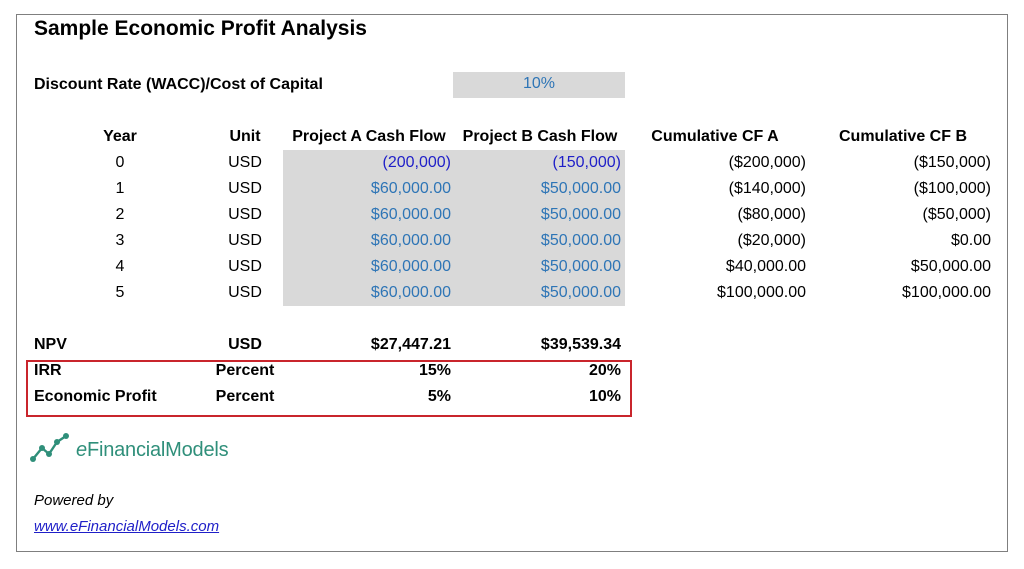 The image size is (1024, 569). Describe the element at coordinates (715, 136) in the screenshot. I see `header-cumulative-a: Cumulative CF A` at that location.